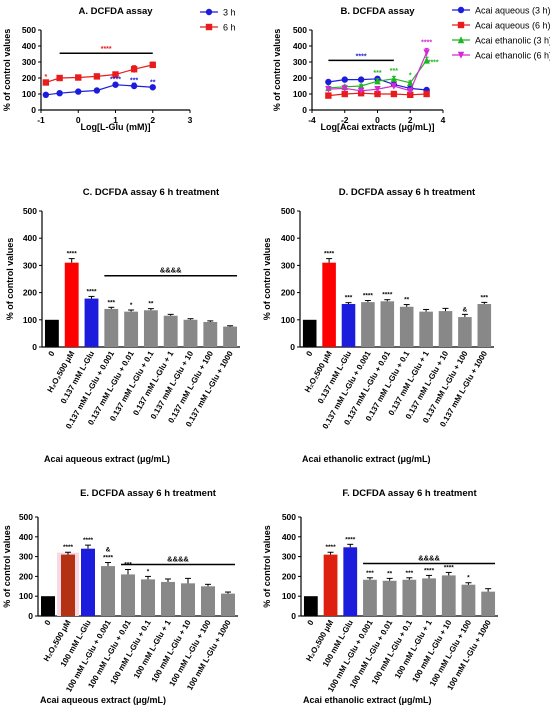 The image size is (550, 714). What do you see at coordinates (377, 11) in the screenshot?
I see `panel-title: B. DCFDA assay` at bounding box center [377, 11].